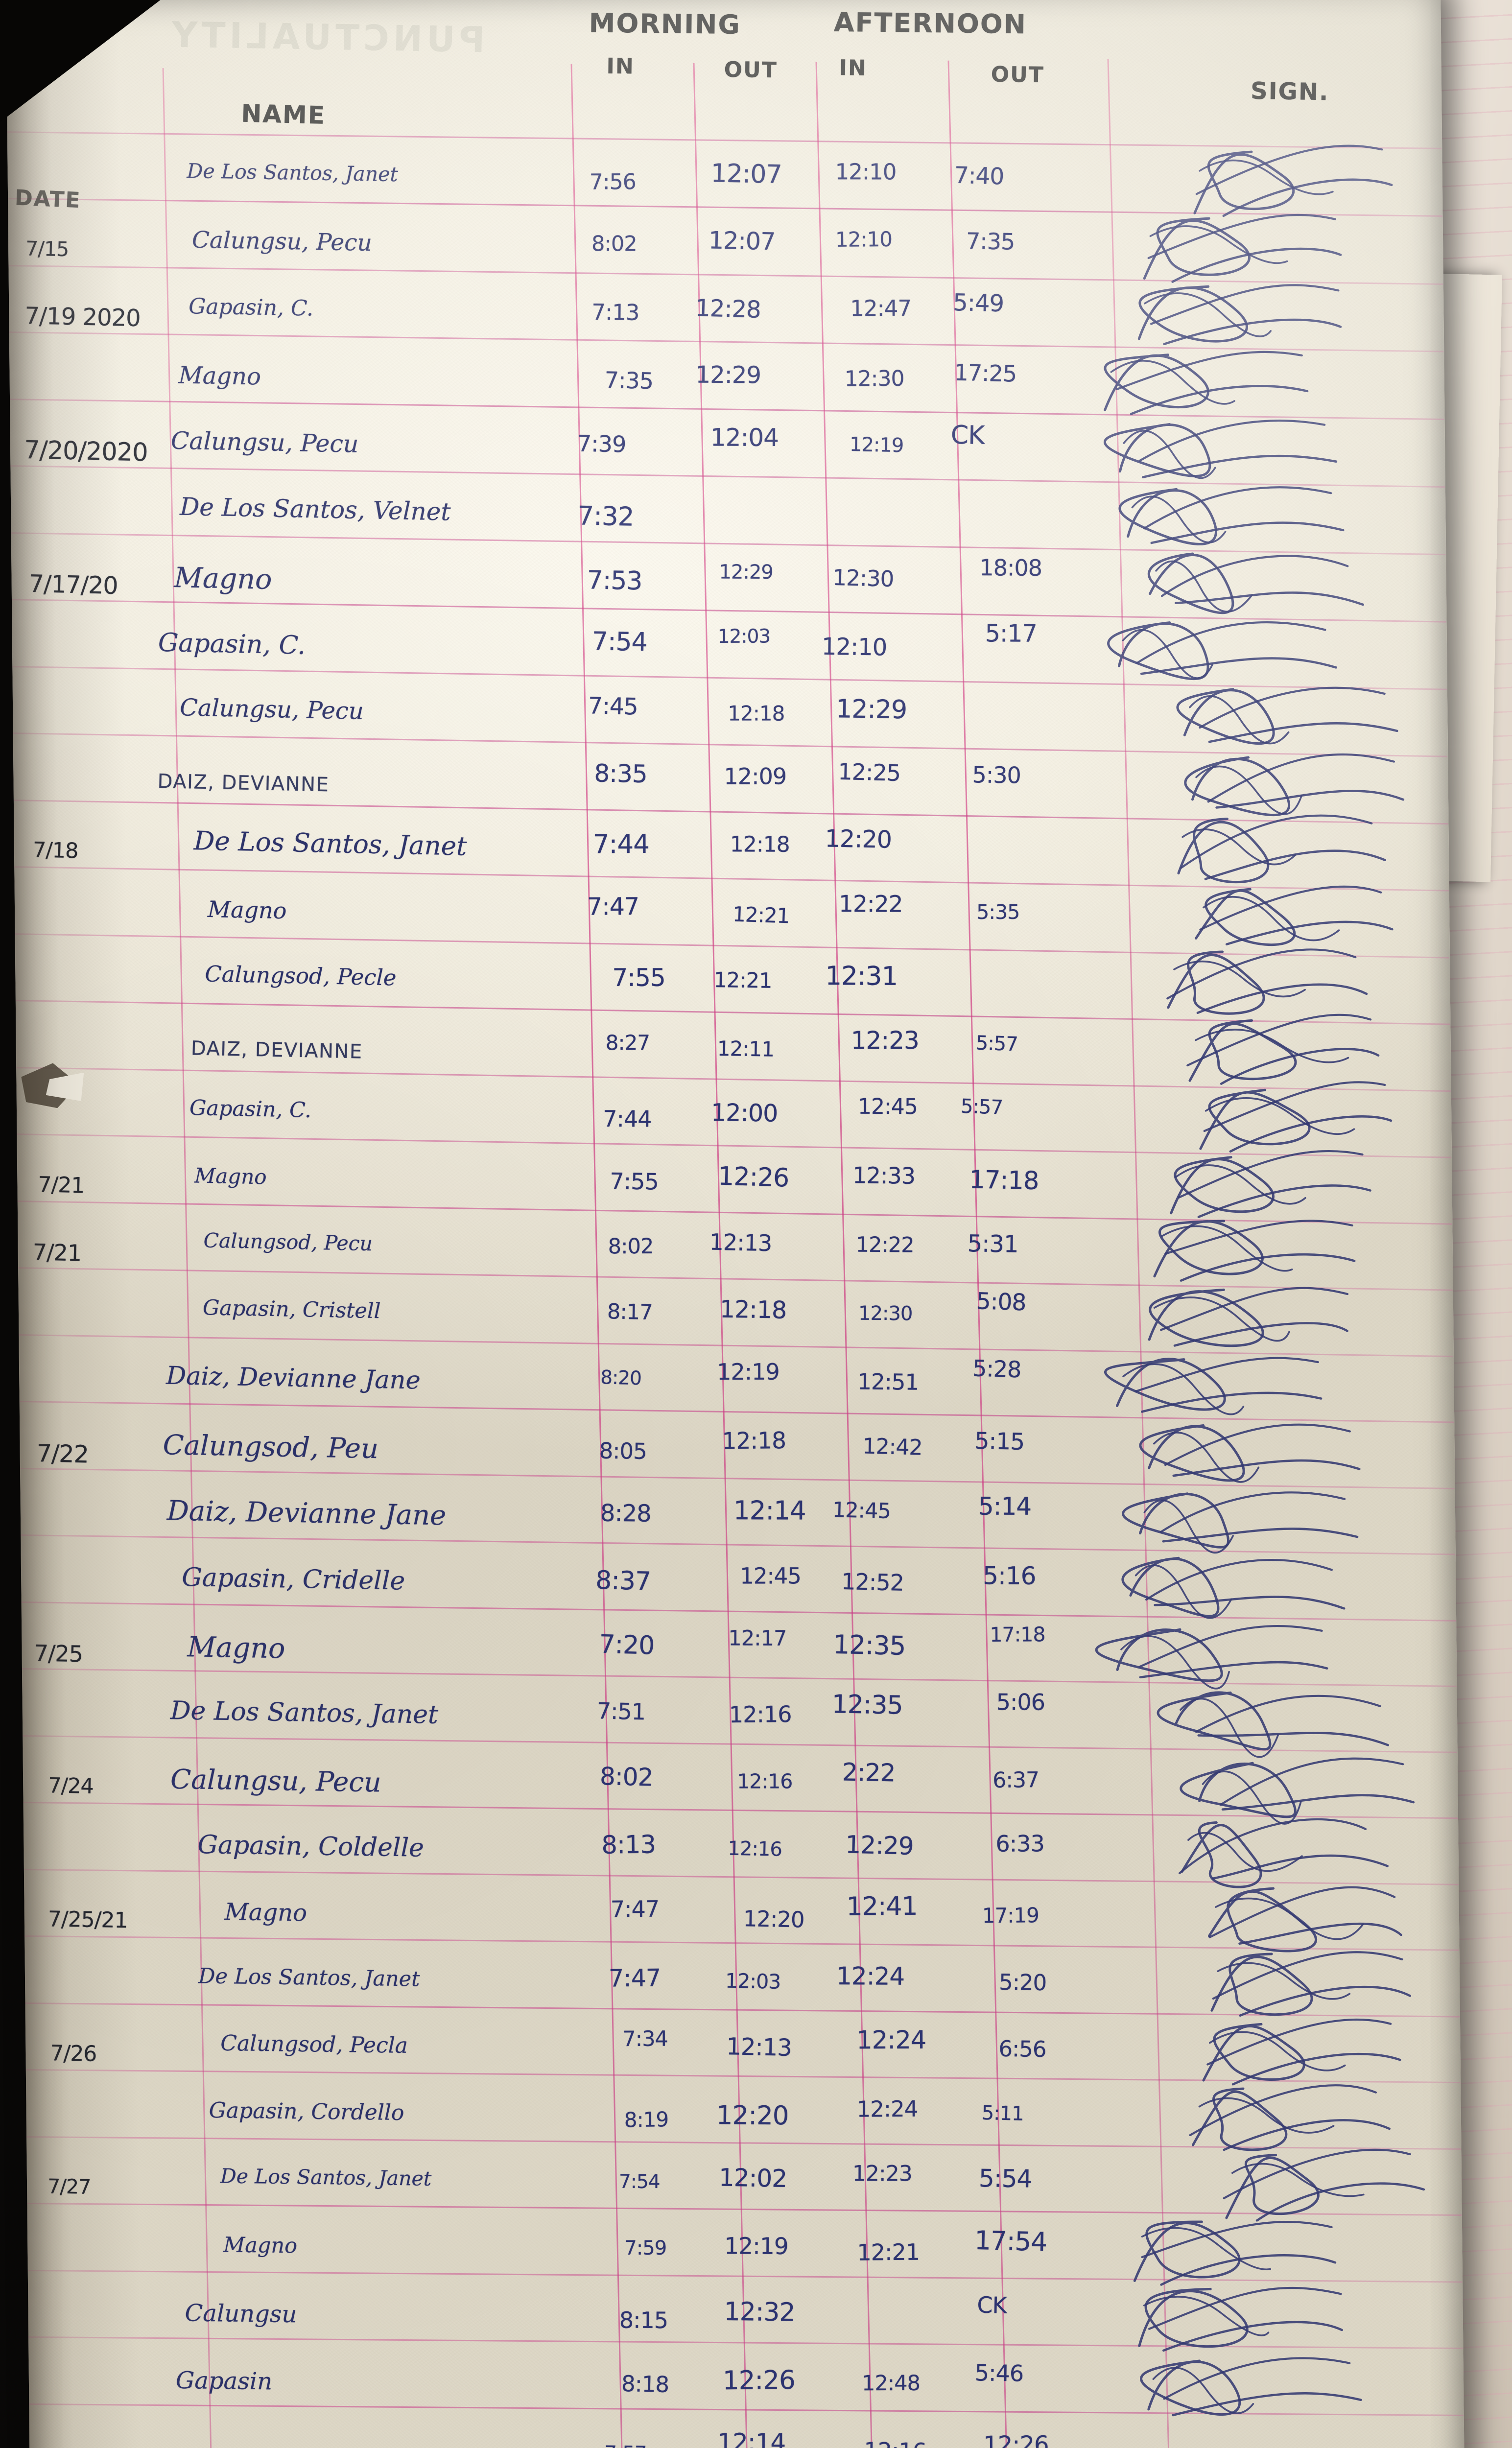  Describe the element at coordinates (749, 1371) in the screenshot. I see `cell-morning-out: 12:19` at that location.